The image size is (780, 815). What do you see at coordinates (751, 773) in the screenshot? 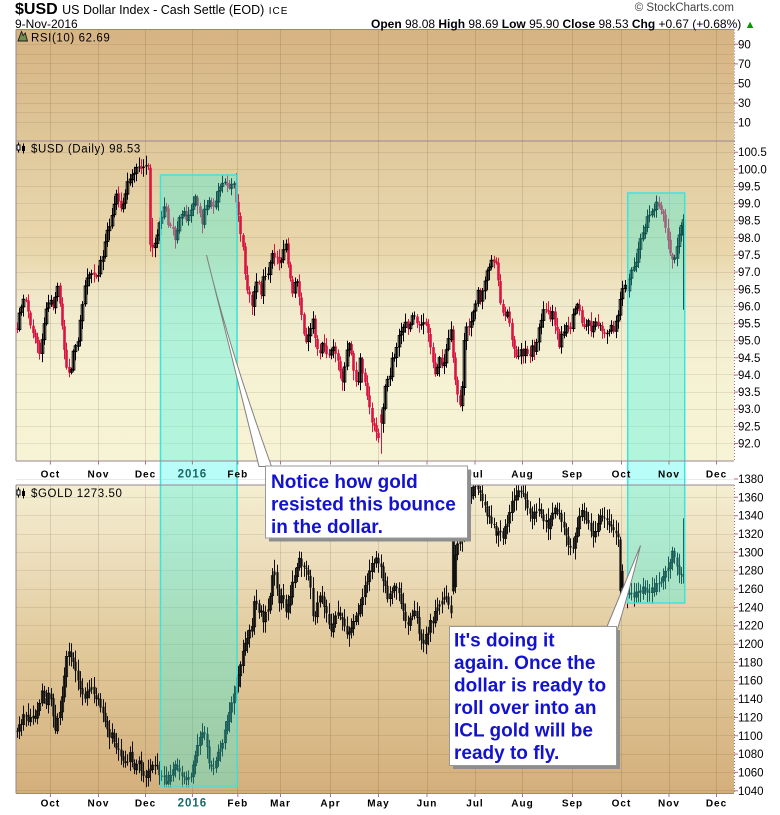
I see `svg-text: 1060` at bounding box center [751, 773].